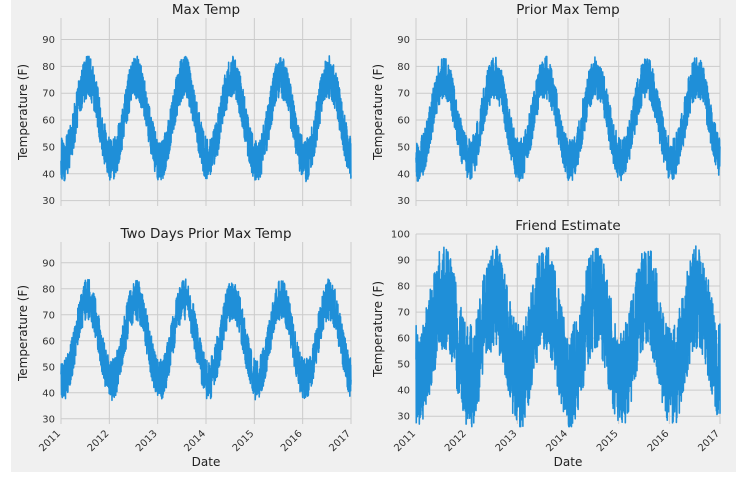 The width and height of the screenshot is (747, 482). I want to click on panel-title: Two Days Prior Max Temp, so click(205, 234).